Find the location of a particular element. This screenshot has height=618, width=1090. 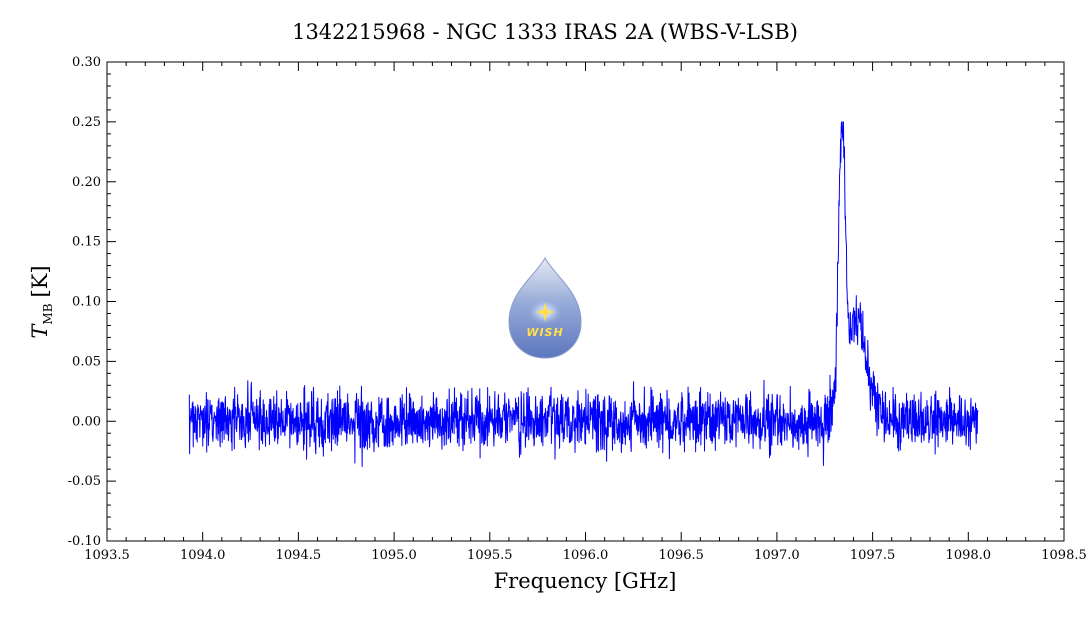

y-axis-label: TMB [K] is located at coordinates (41, 301).